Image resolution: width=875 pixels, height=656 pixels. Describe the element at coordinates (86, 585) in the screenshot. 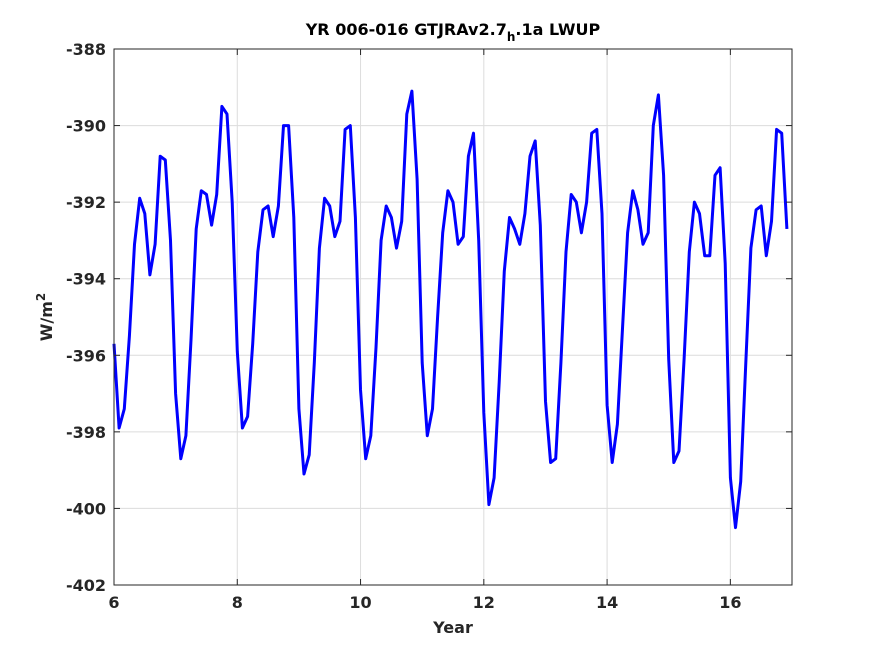

I see `y-tick-label: -402` at that location.